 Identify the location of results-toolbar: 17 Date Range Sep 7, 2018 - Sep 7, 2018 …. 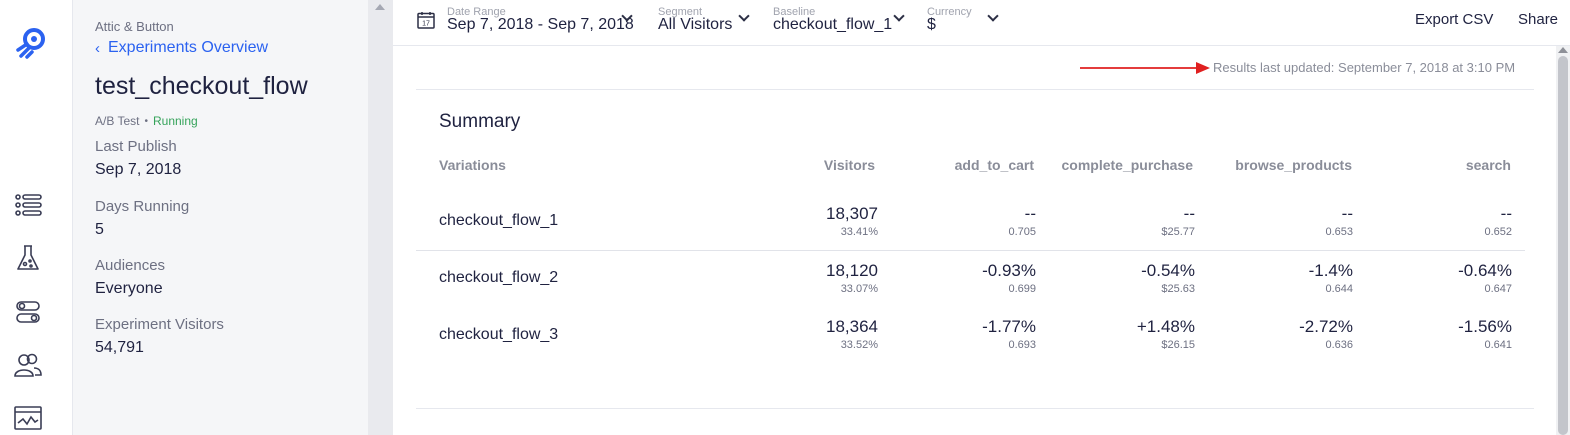
(981, 23).